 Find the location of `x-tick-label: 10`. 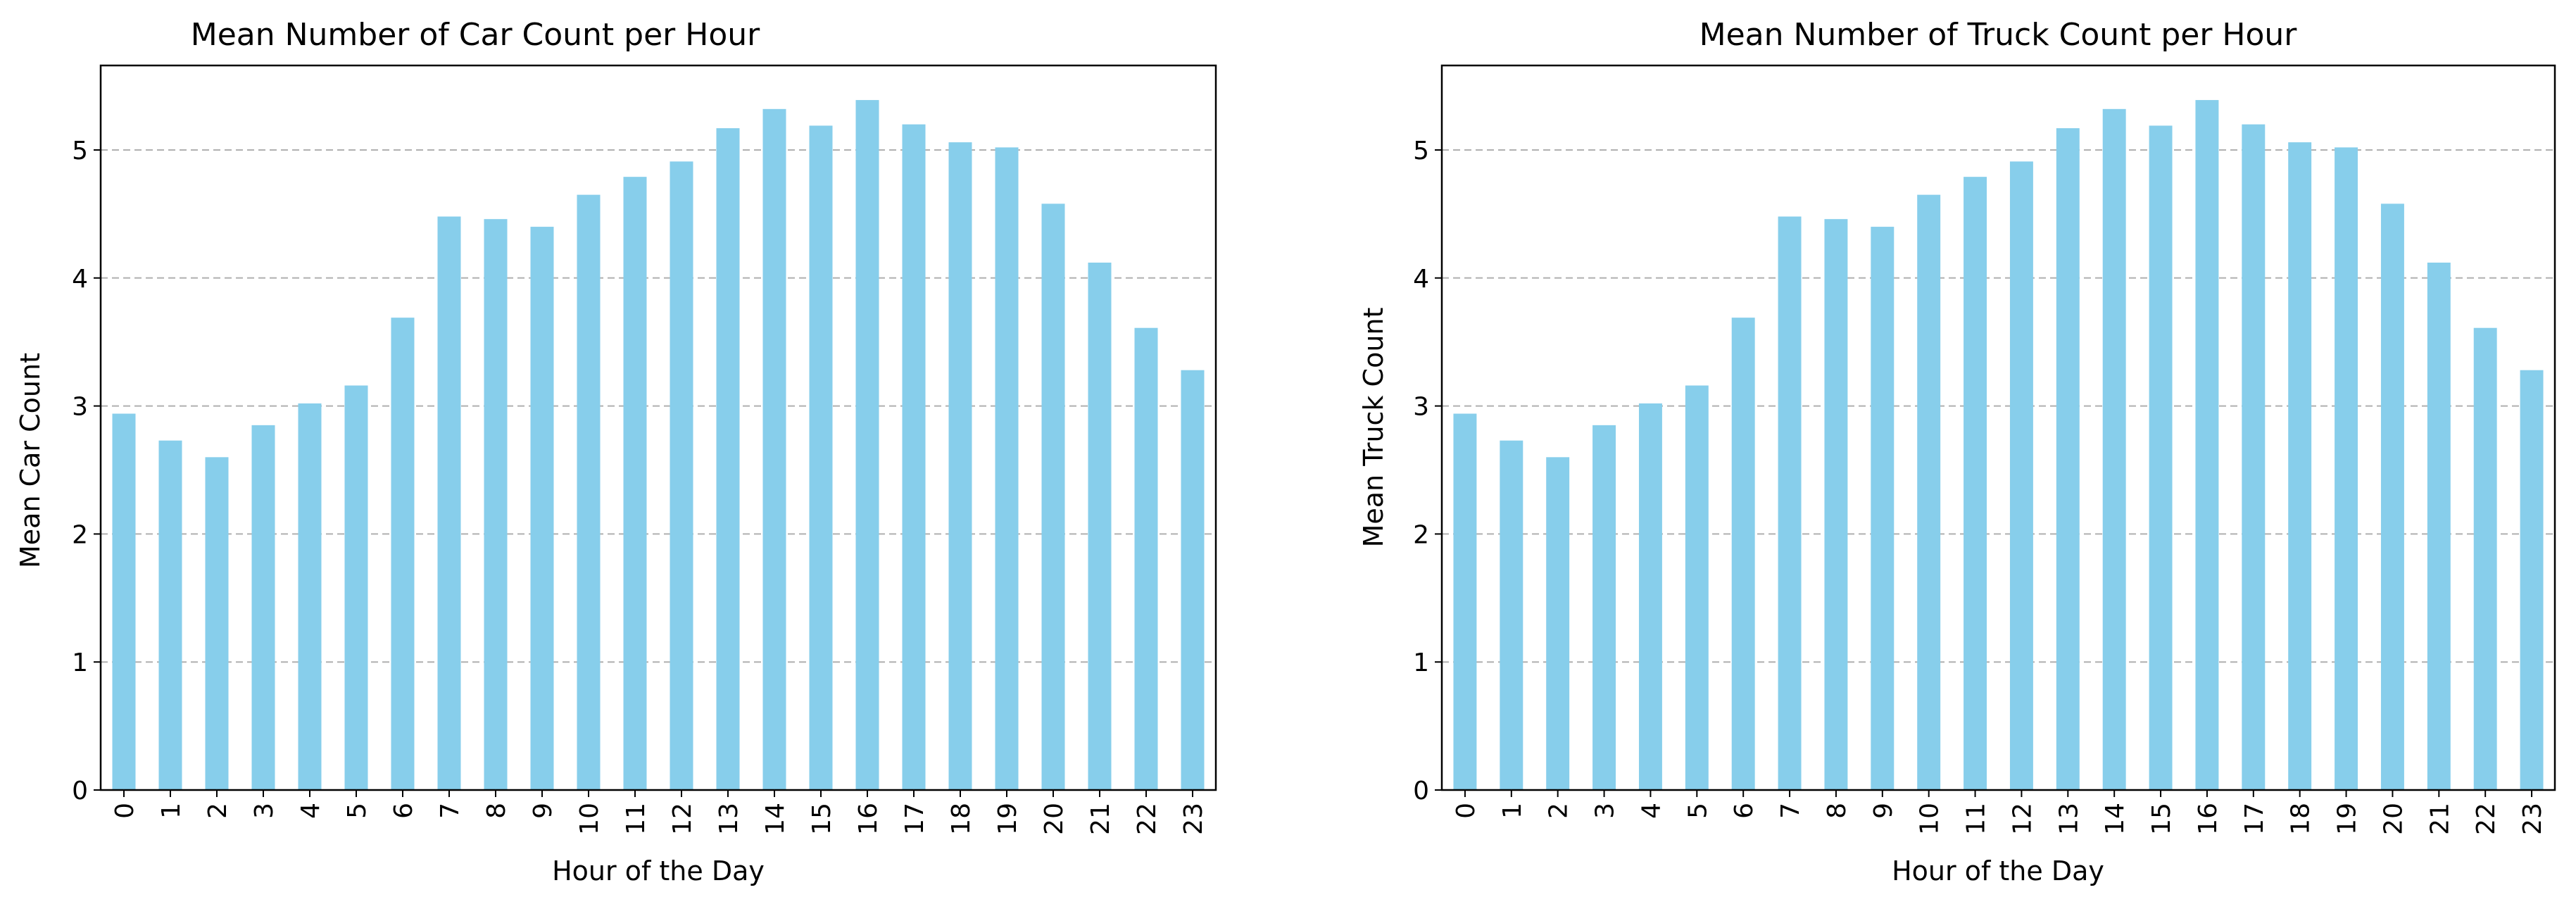

x-tick-label: 10 is located at coordinates (1930, 819).